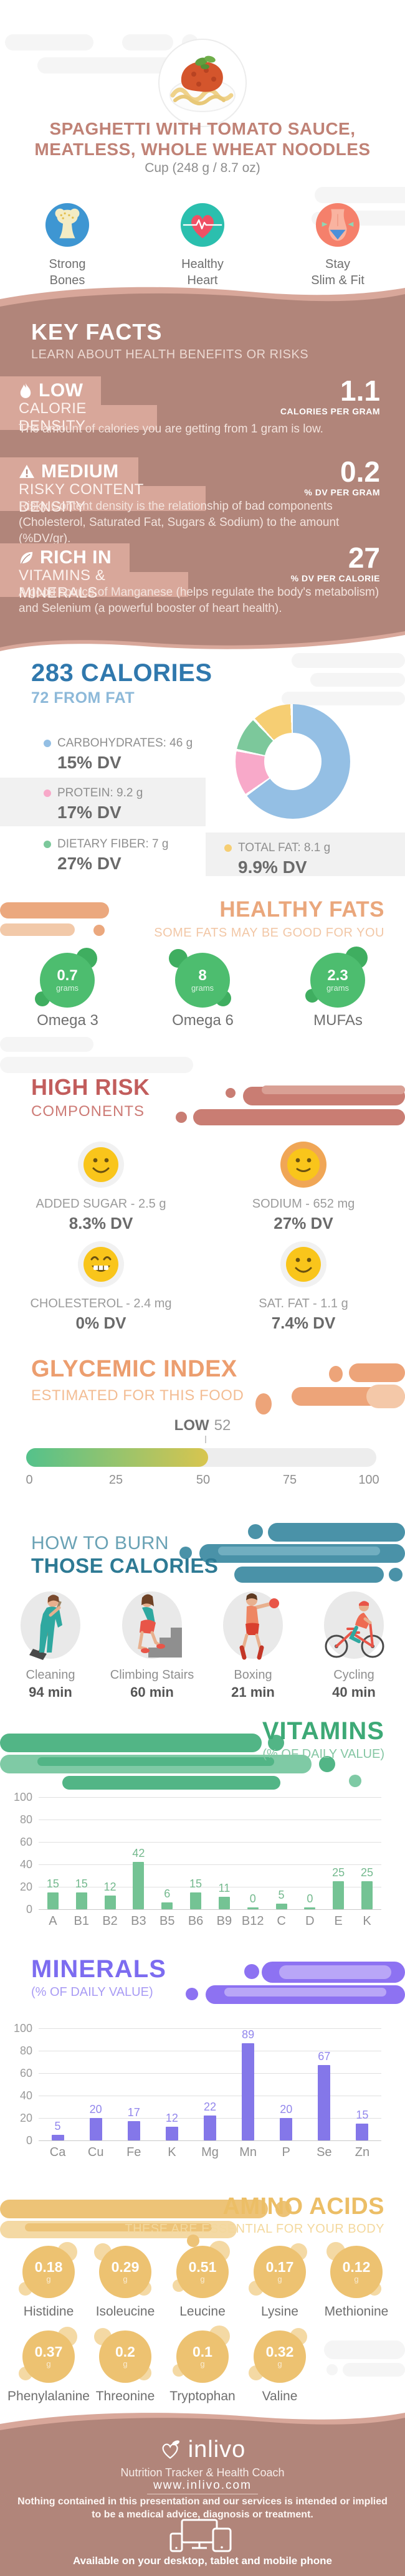 Image resolution: width=405 pixels, height=2576 pixels. Describe the element at coordinates (137, 1396) in the screenshot. I see `glycemic-subtitle: ESTIMATED FOR THIS FOOD` at that location.